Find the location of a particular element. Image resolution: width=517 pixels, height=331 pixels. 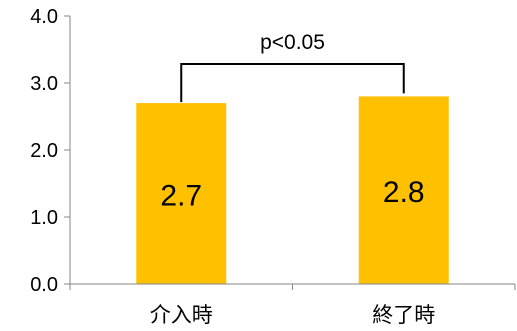

x-tick-label: 終了時 is located at coordinates (403, 315).